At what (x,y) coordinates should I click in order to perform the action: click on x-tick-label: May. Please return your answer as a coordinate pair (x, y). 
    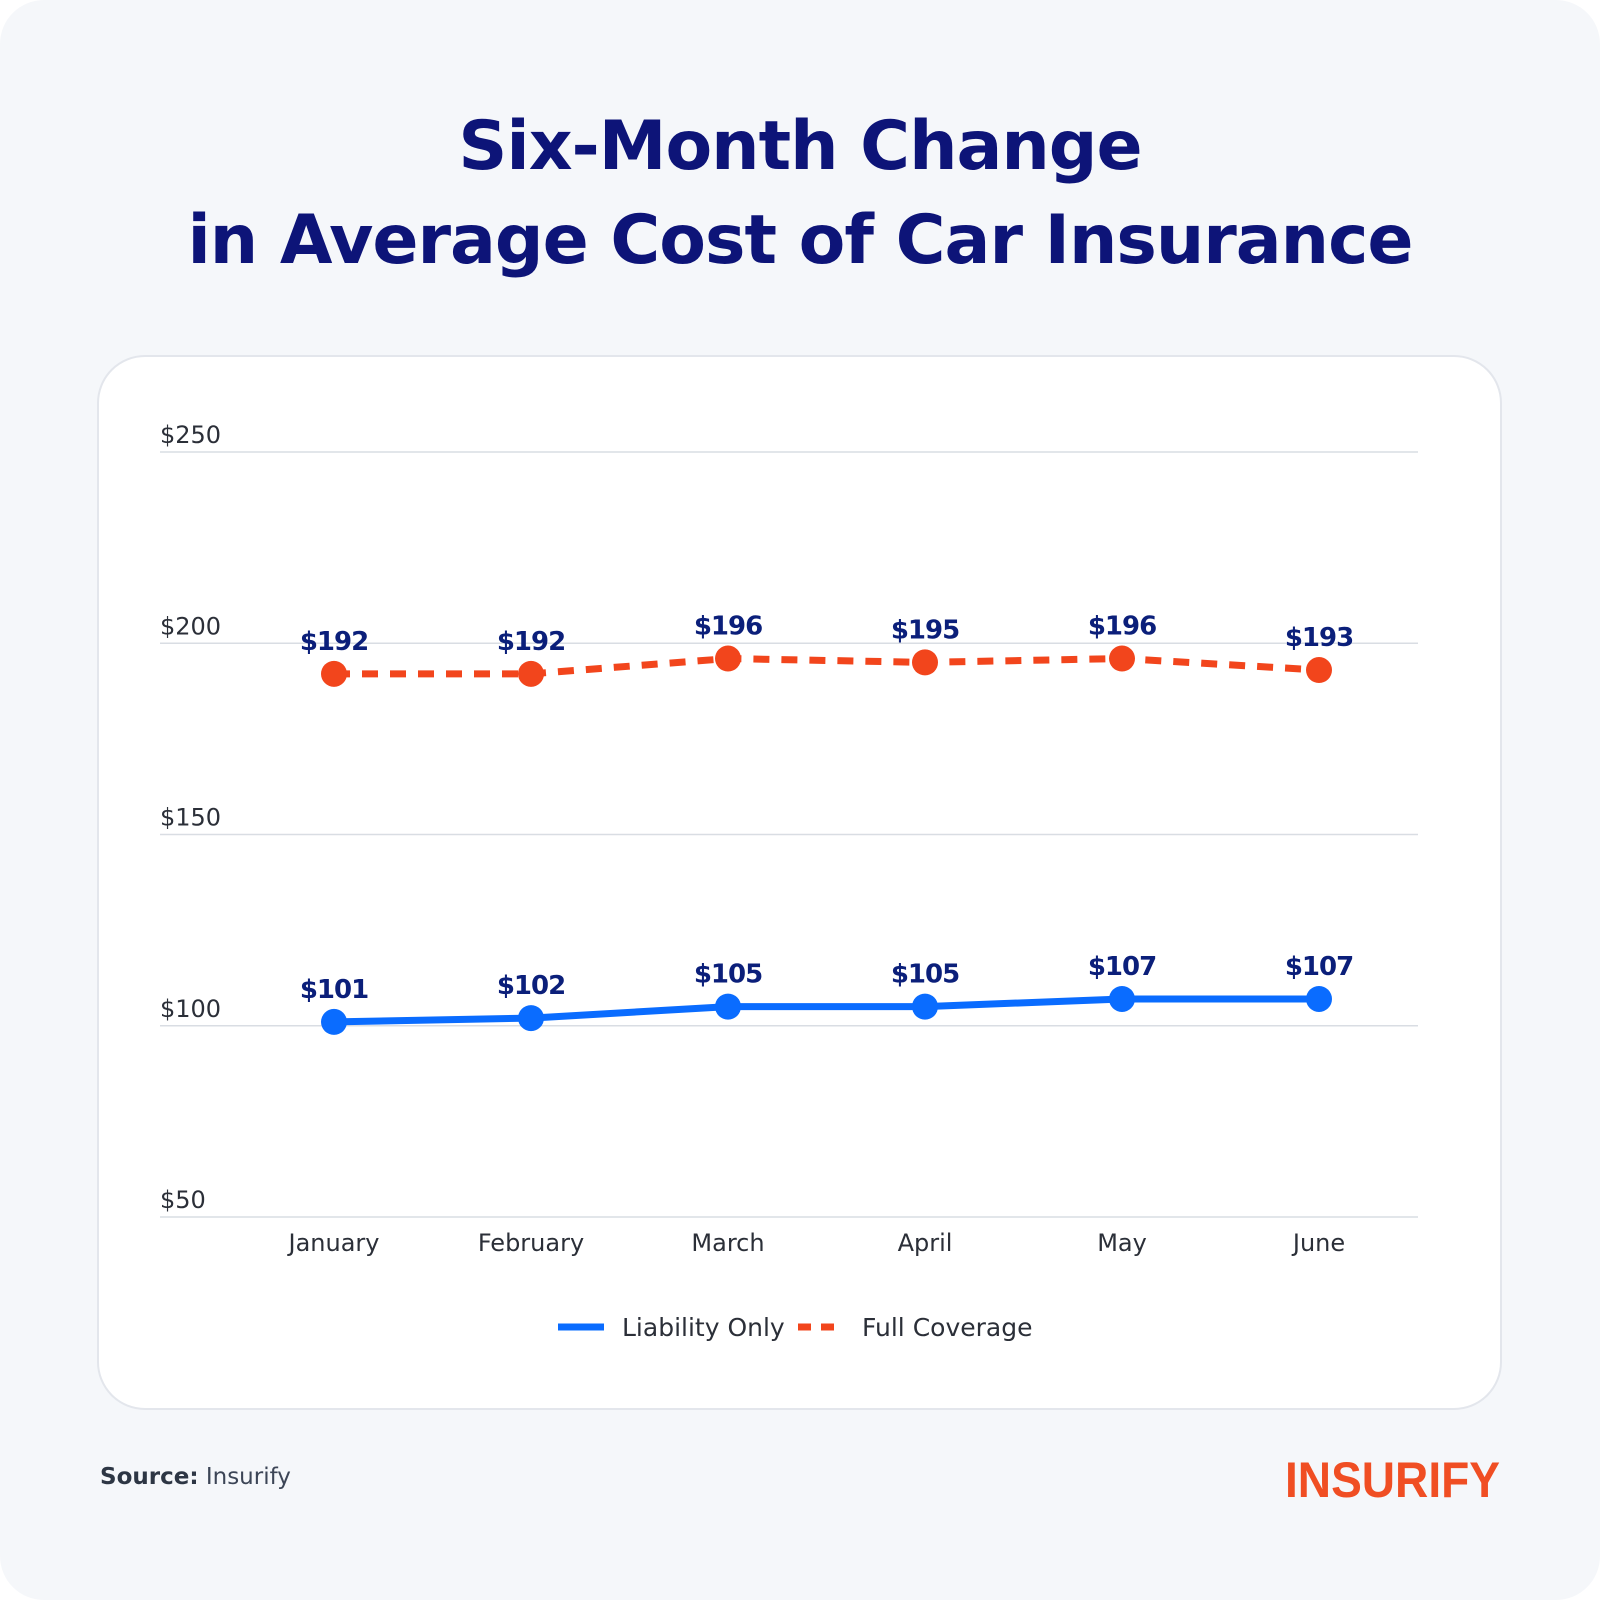
    Looking at the image, I should click on (1122, 1243).